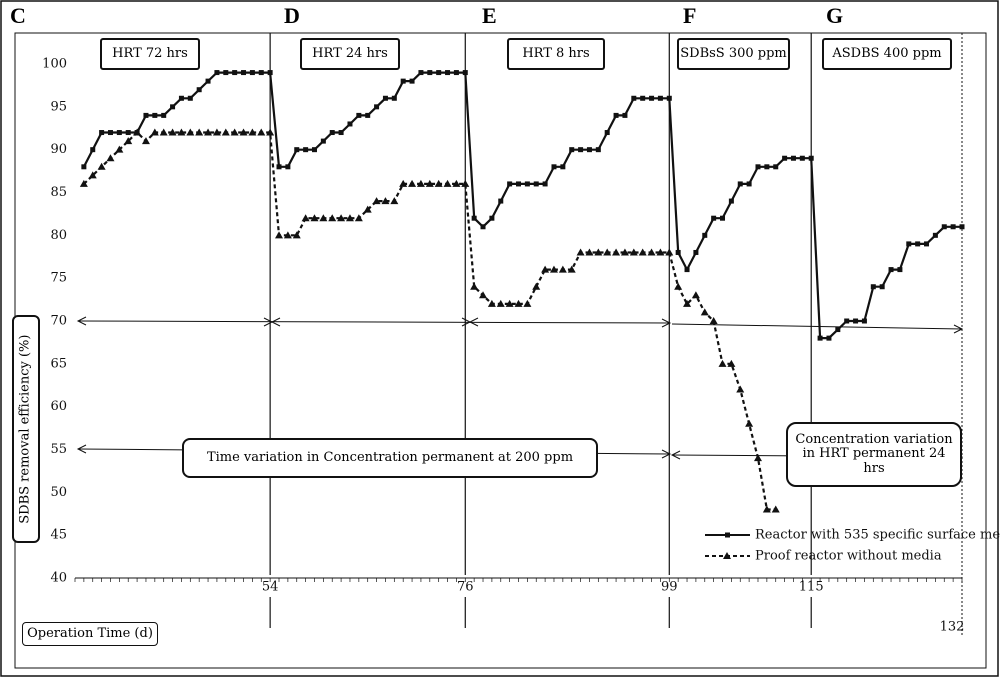 The height and width of the screenshot is (678, 1000). I want to click on region-label: HRT 8 hrs, so click(556, 54).